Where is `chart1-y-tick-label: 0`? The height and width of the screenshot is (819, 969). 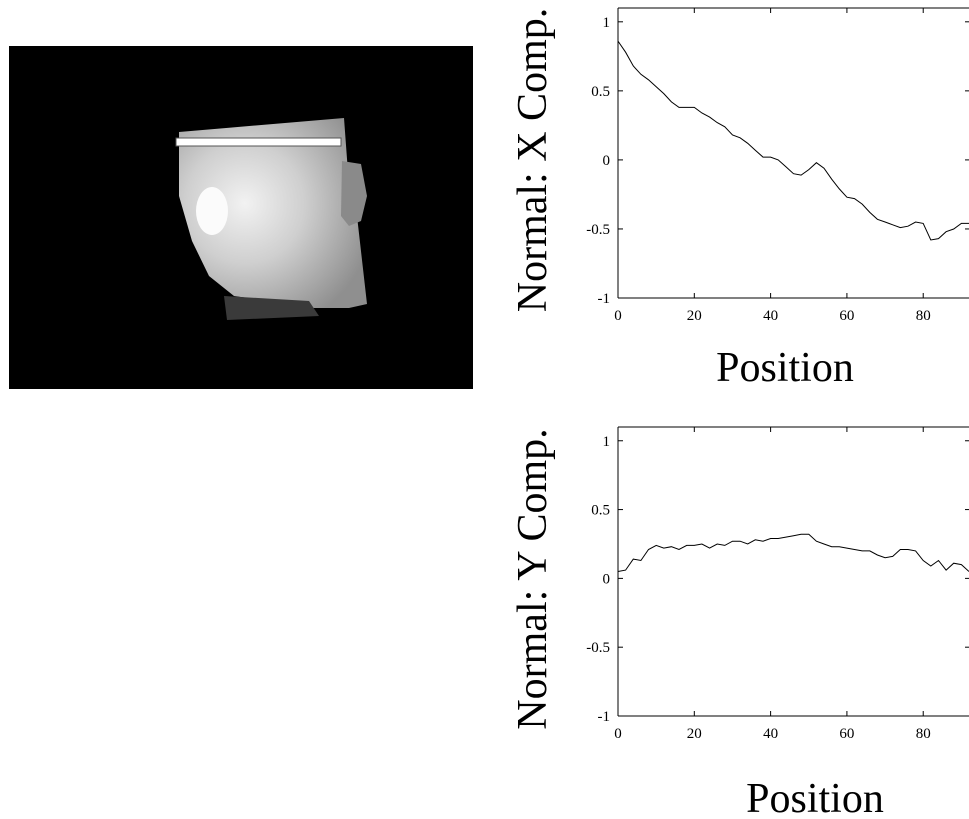 chart1-y-tick-label: 0 is located at coordinates (607, 579).